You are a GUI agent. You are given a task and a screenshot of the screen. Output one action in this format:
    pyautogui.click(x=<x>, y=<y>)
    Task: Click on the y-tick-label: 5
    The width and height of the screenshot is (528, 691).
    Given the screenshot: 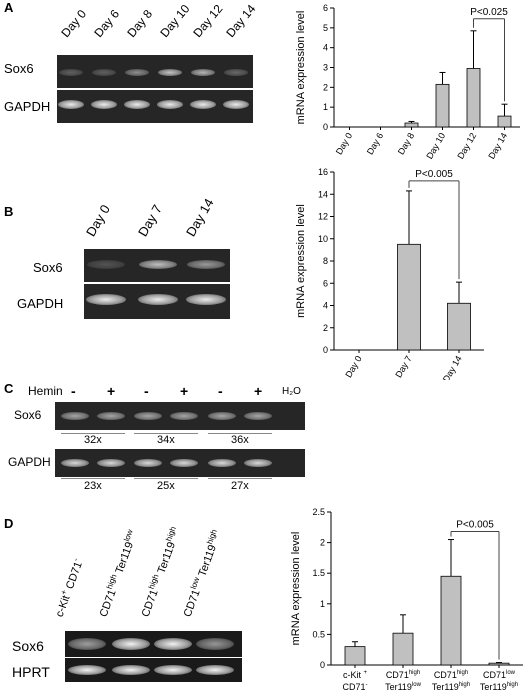 What is the action you would take?
    pyautogui.click(x=325, y=28)
    